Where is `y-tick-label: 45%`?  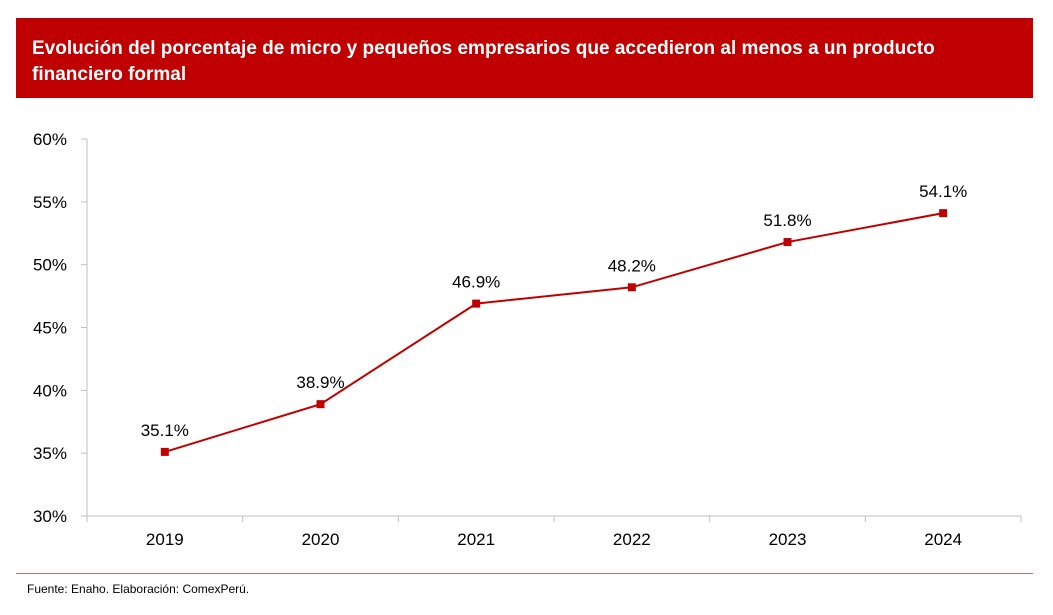 y-tick-label: 45% is located at coordinates (50, 328).